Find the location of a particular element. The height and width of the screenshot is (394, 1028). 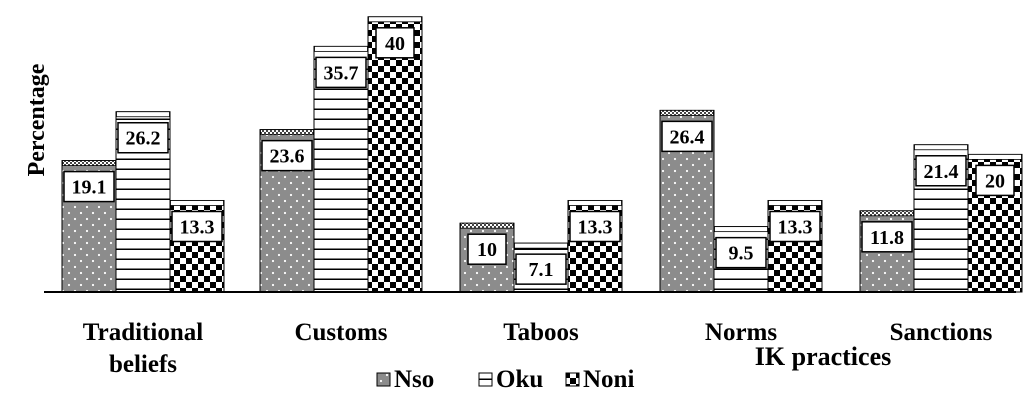

legend-background is located at coordinates (529, 378).